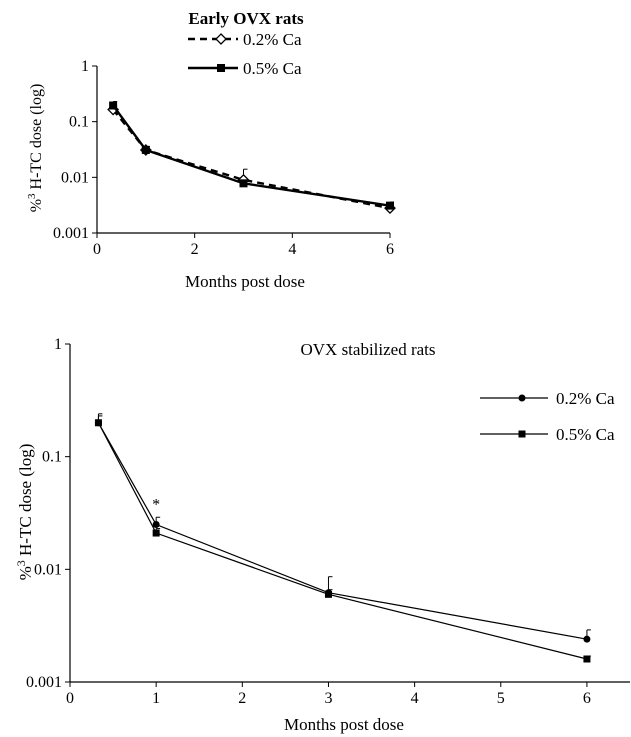 This screenshot has width=631, height=737. I want to click on significance-annotation: *, so click(156, 504).